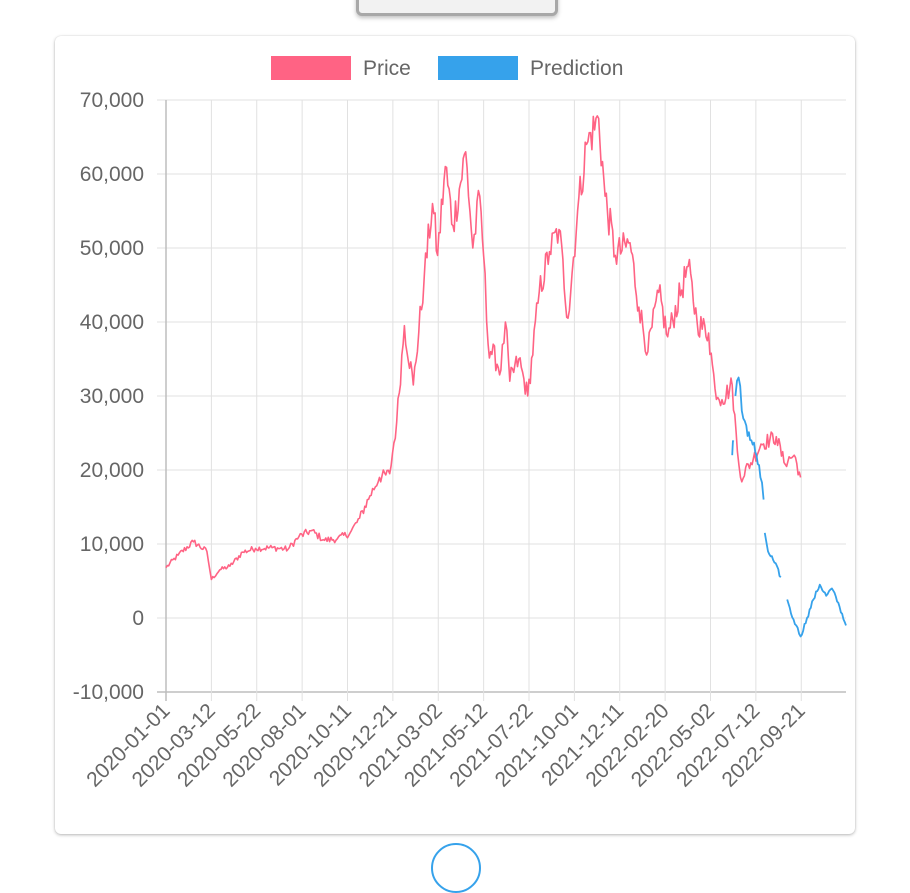 The width and height of the screenshot is (910, 893). I want to click on legend-item-prediction: Prediction, so click(530, 68).